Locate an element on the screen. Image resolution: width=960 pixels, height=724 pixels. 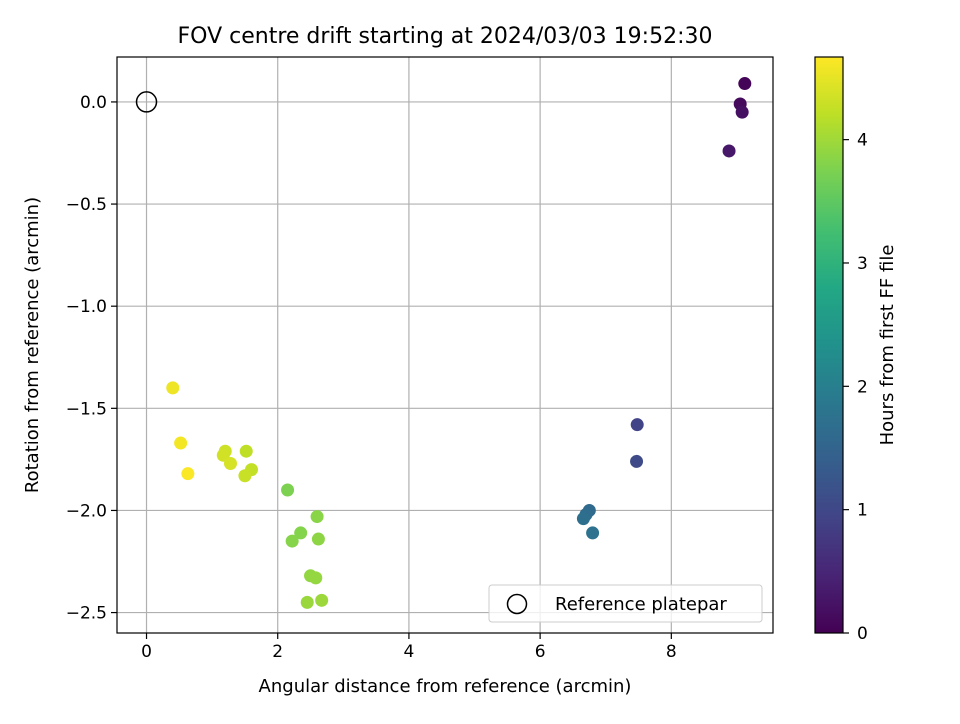
colorbar-ticks: 0 1 2 3 4 is located at coordinates (855, 387).